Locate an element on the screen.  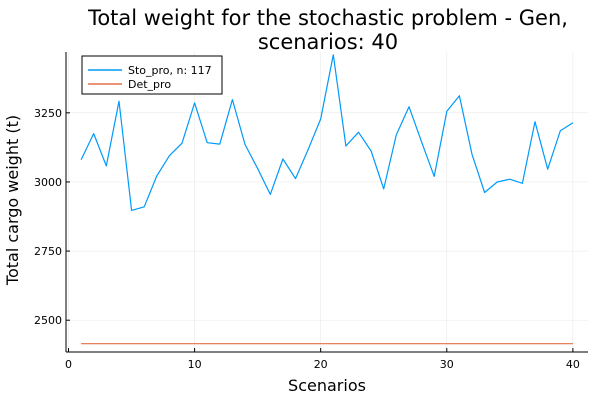
y-tick-label: 2500 is located at coordinates (48, 320).